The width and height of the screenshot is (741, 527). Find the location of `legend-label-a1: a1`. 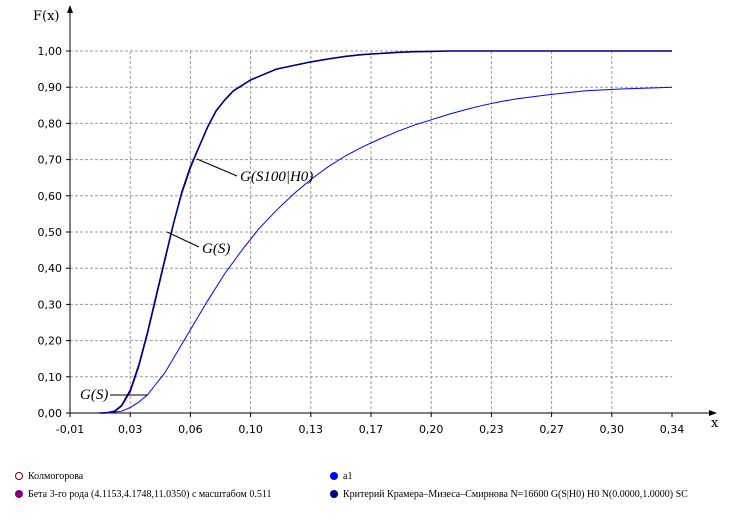

legend-label-a1: a1 is located at coordinates (348, 476).